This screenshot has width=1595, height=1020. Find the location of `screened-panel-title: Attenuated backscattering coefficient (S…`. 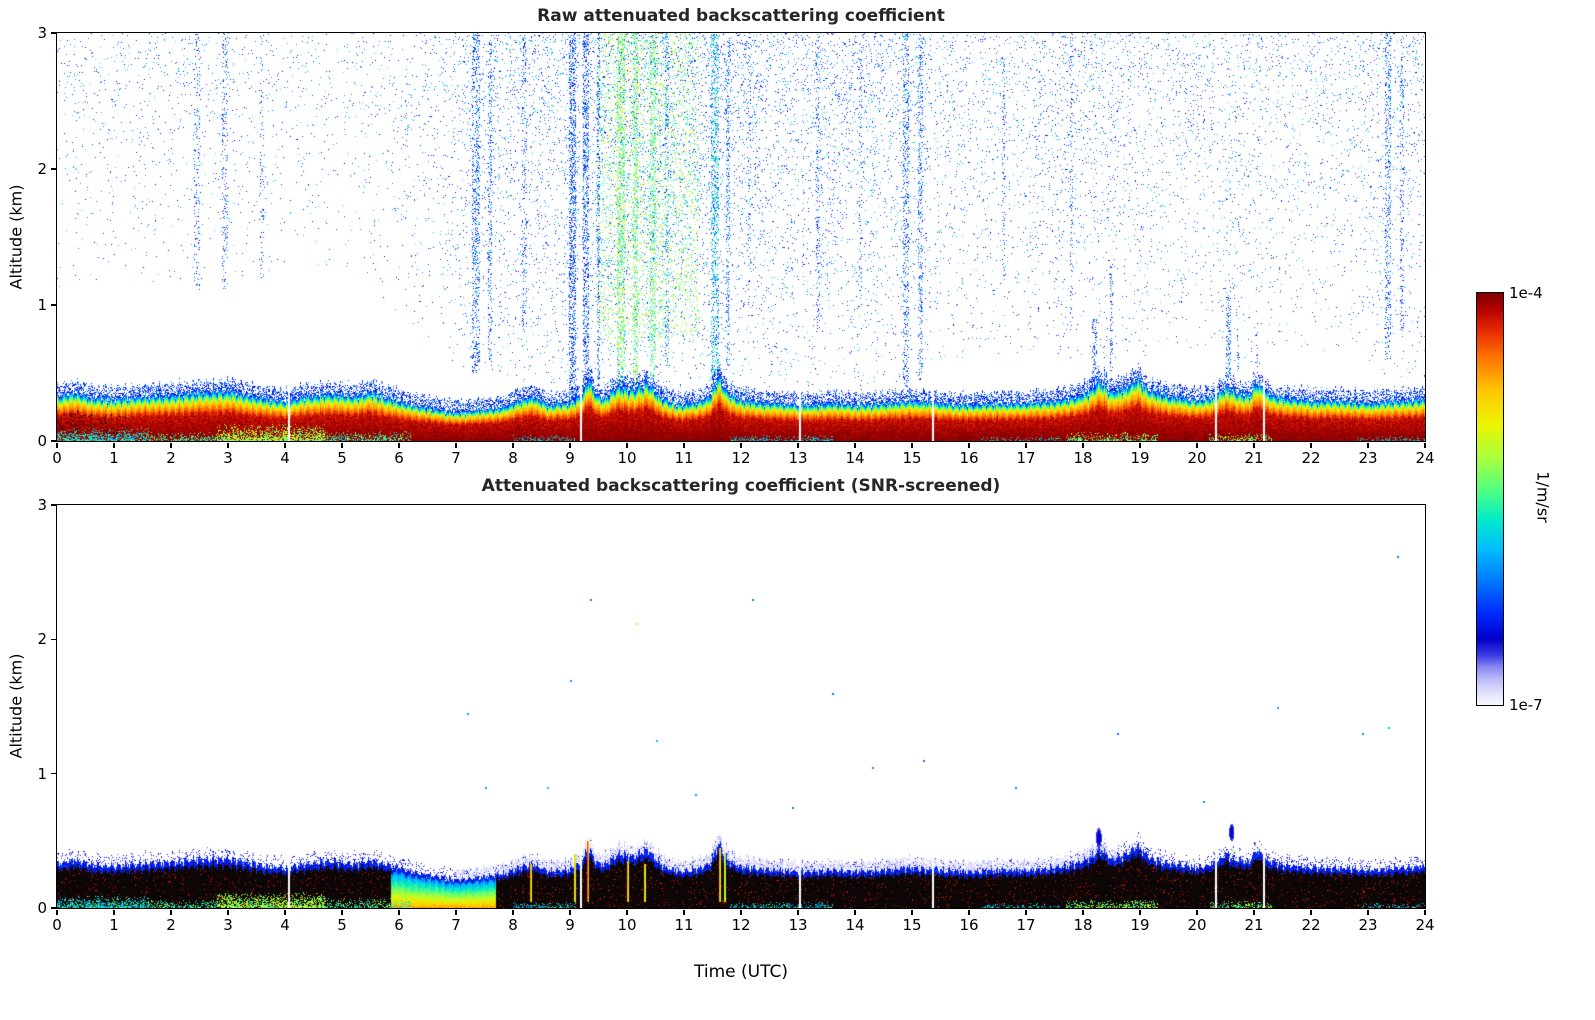

screened-panel-title: Attenuated backscattering coefficient (S… is located at coordinates (741, 486).